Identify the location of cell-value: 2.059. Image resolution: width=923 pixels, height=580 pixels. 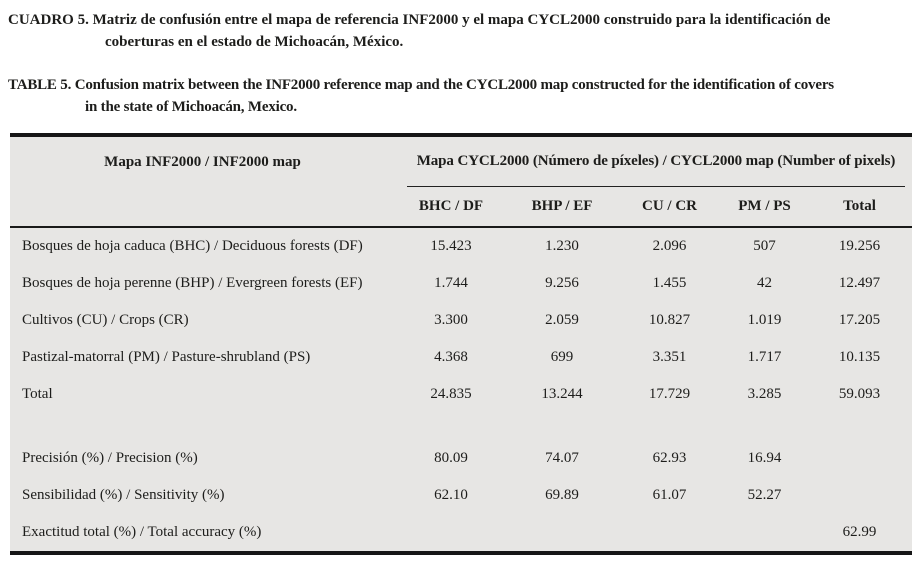
(562, 320).